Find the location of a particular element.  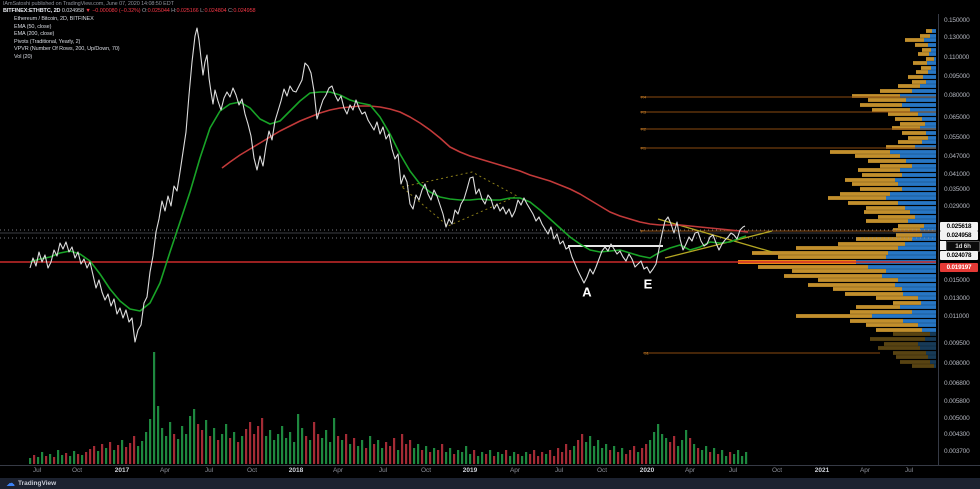

price-axis-tick: 0.130000 is located at coordinates (957, 37).